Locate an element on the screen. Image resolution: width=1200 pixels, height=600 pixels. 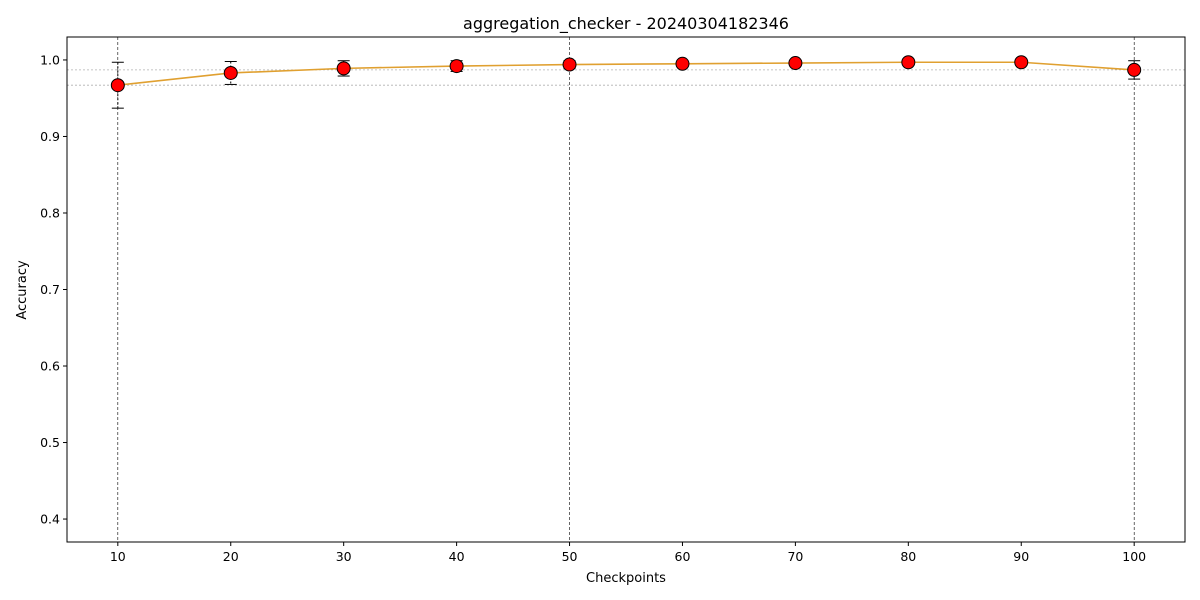
x-axis: 10 20 30 40 50 60 70 80 90 100 is located at coordinates (628, 553).